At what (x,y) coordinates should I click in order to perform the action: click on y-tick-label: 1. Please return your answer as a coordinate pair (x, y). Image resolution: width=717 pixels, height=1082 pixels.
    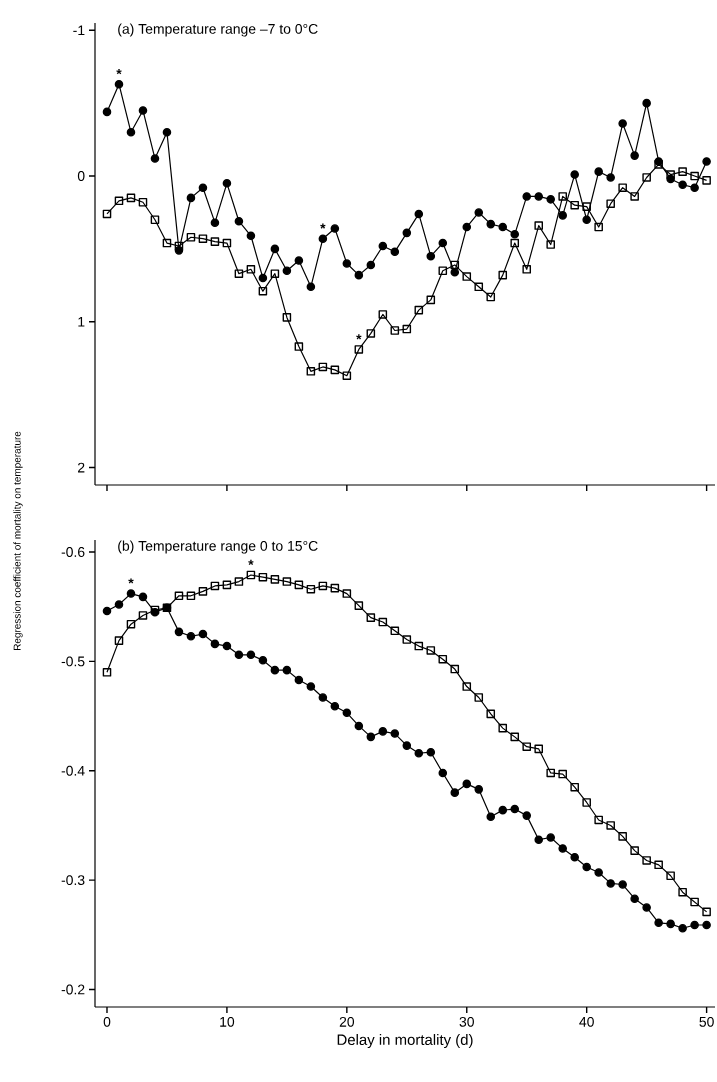
    Looking at the image, I should click on (81, 321).